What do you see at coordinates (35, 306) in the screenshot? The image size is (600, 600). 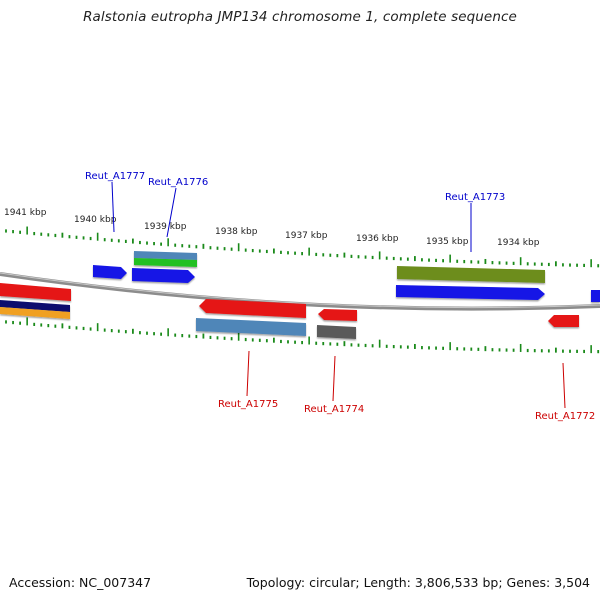 I see `gene-left-navy` at bounding box center [35, 306].